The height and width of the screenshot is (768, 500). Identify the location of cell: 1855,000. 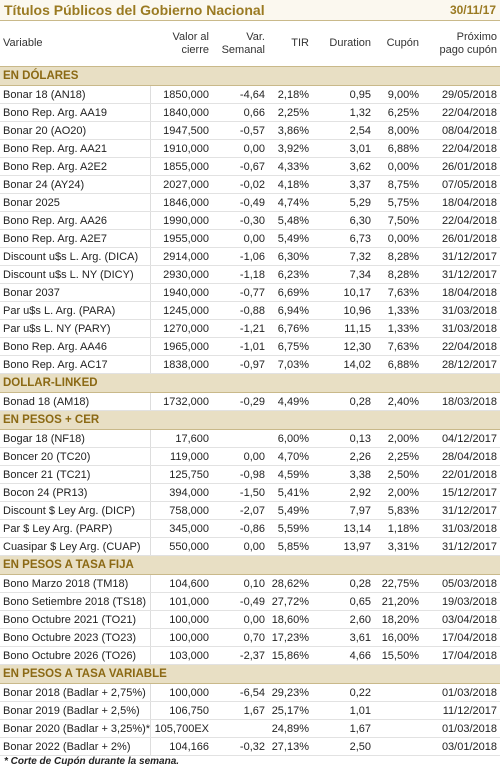
(181, 166).